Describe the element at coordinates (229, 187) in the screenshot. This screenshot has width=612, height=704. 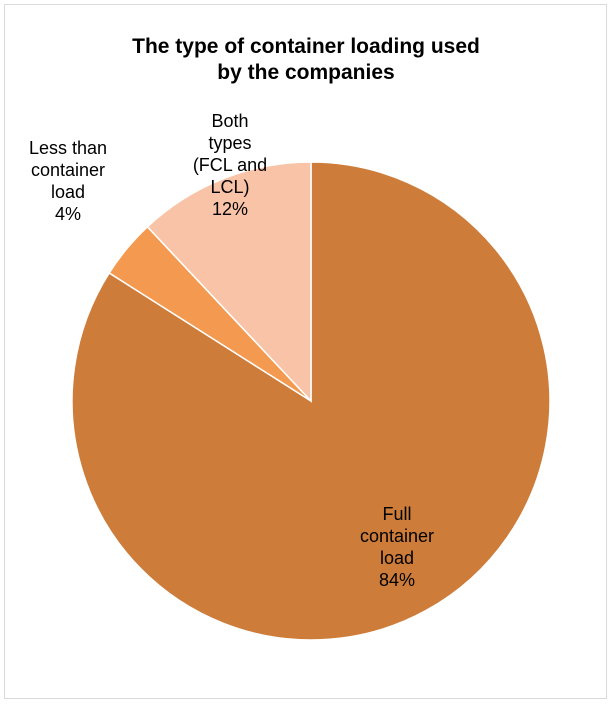
I see `slice-category-label-2: LCL)` at that location.